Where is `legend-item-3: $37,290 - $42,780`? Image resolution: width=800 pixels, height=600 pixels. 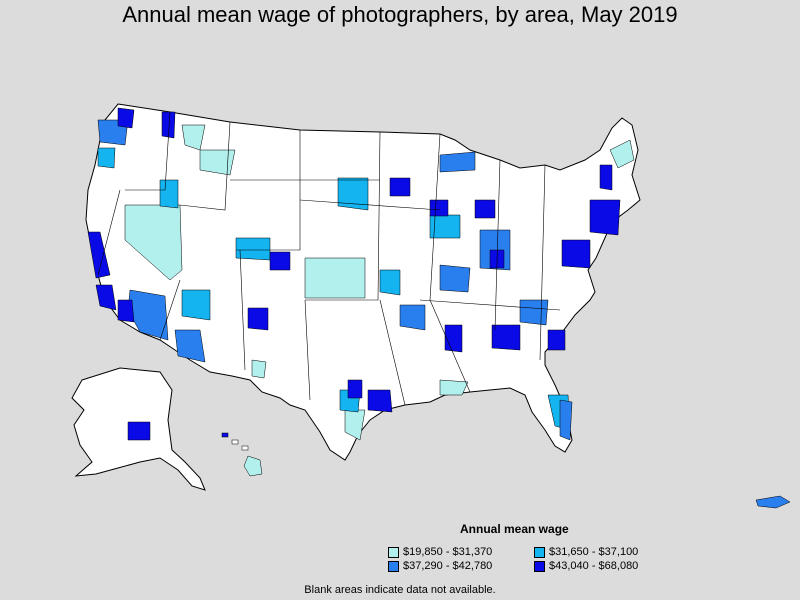 legend-item-3: $37,290 - $42,780 is located at coordinates (440, 566).